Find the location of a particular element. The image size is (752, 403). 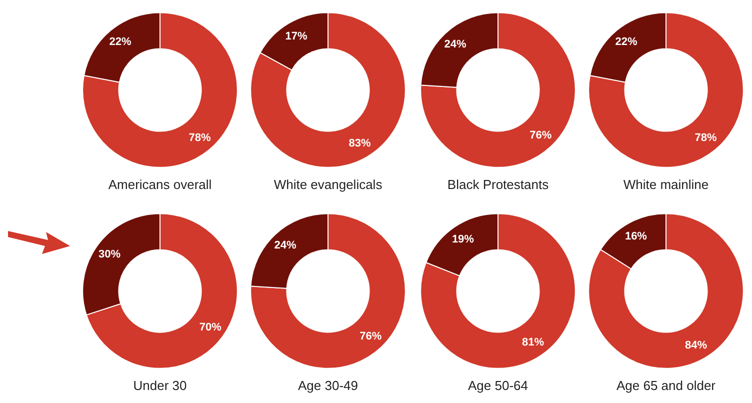

text: Americans overall is located at coordinates (160, 184).